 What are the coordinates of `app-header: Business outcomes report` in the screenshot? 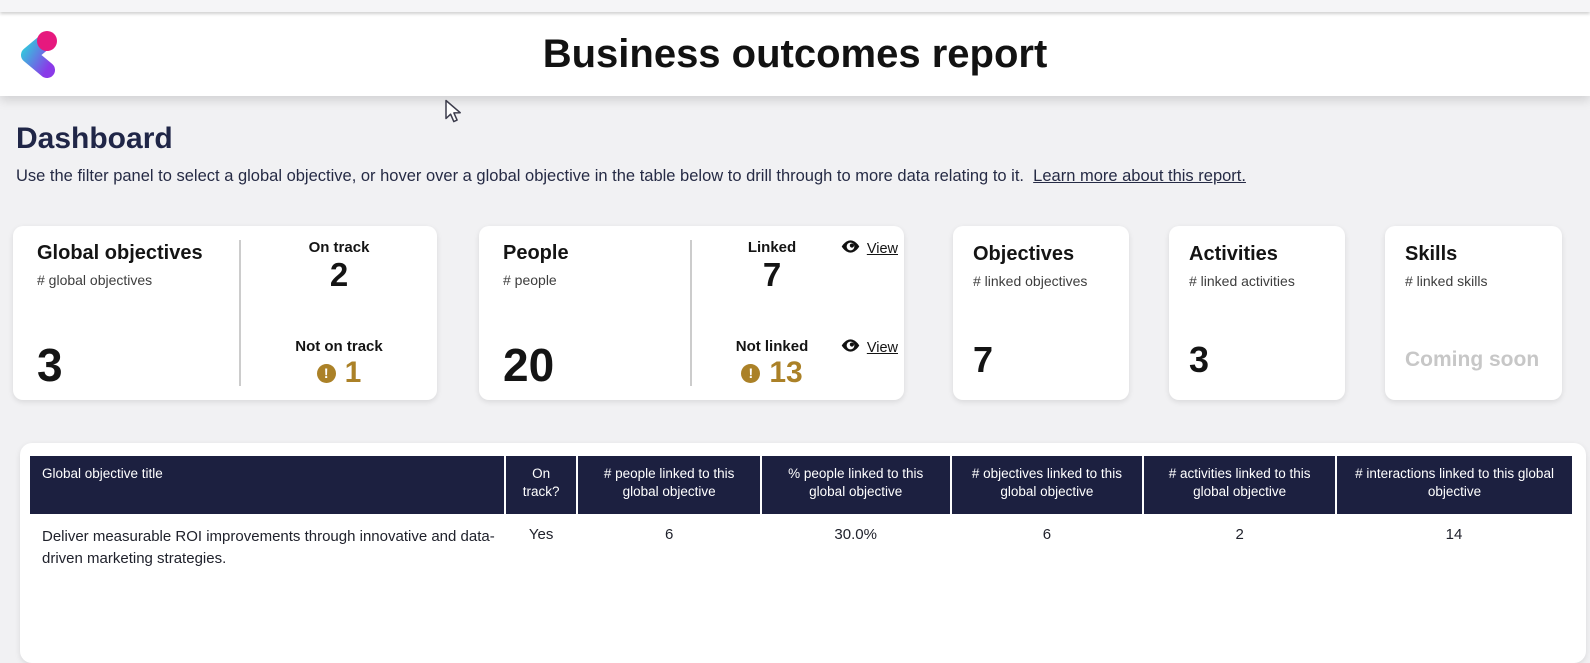 It's located at (795, 54).